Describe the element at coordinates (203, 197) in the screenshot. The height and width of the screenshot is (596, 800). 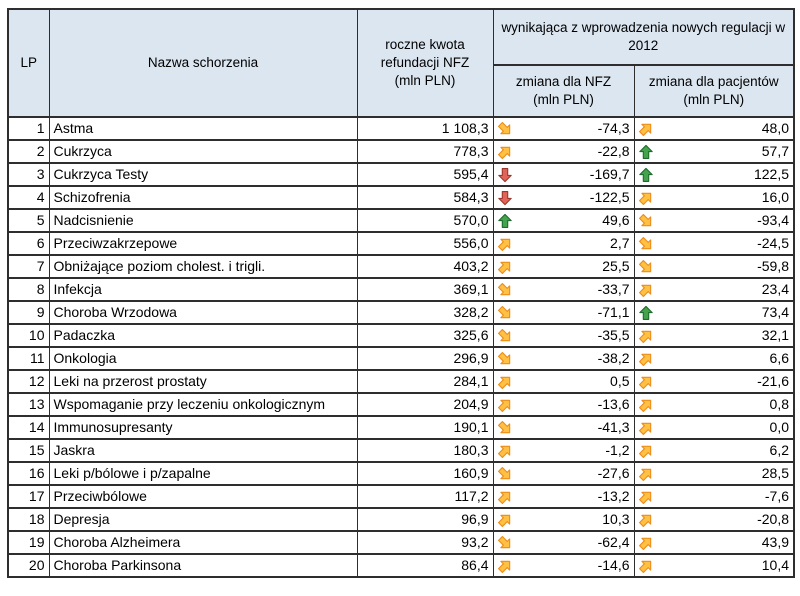
I see `disease-name-cell: Schizofrenia` at that location.